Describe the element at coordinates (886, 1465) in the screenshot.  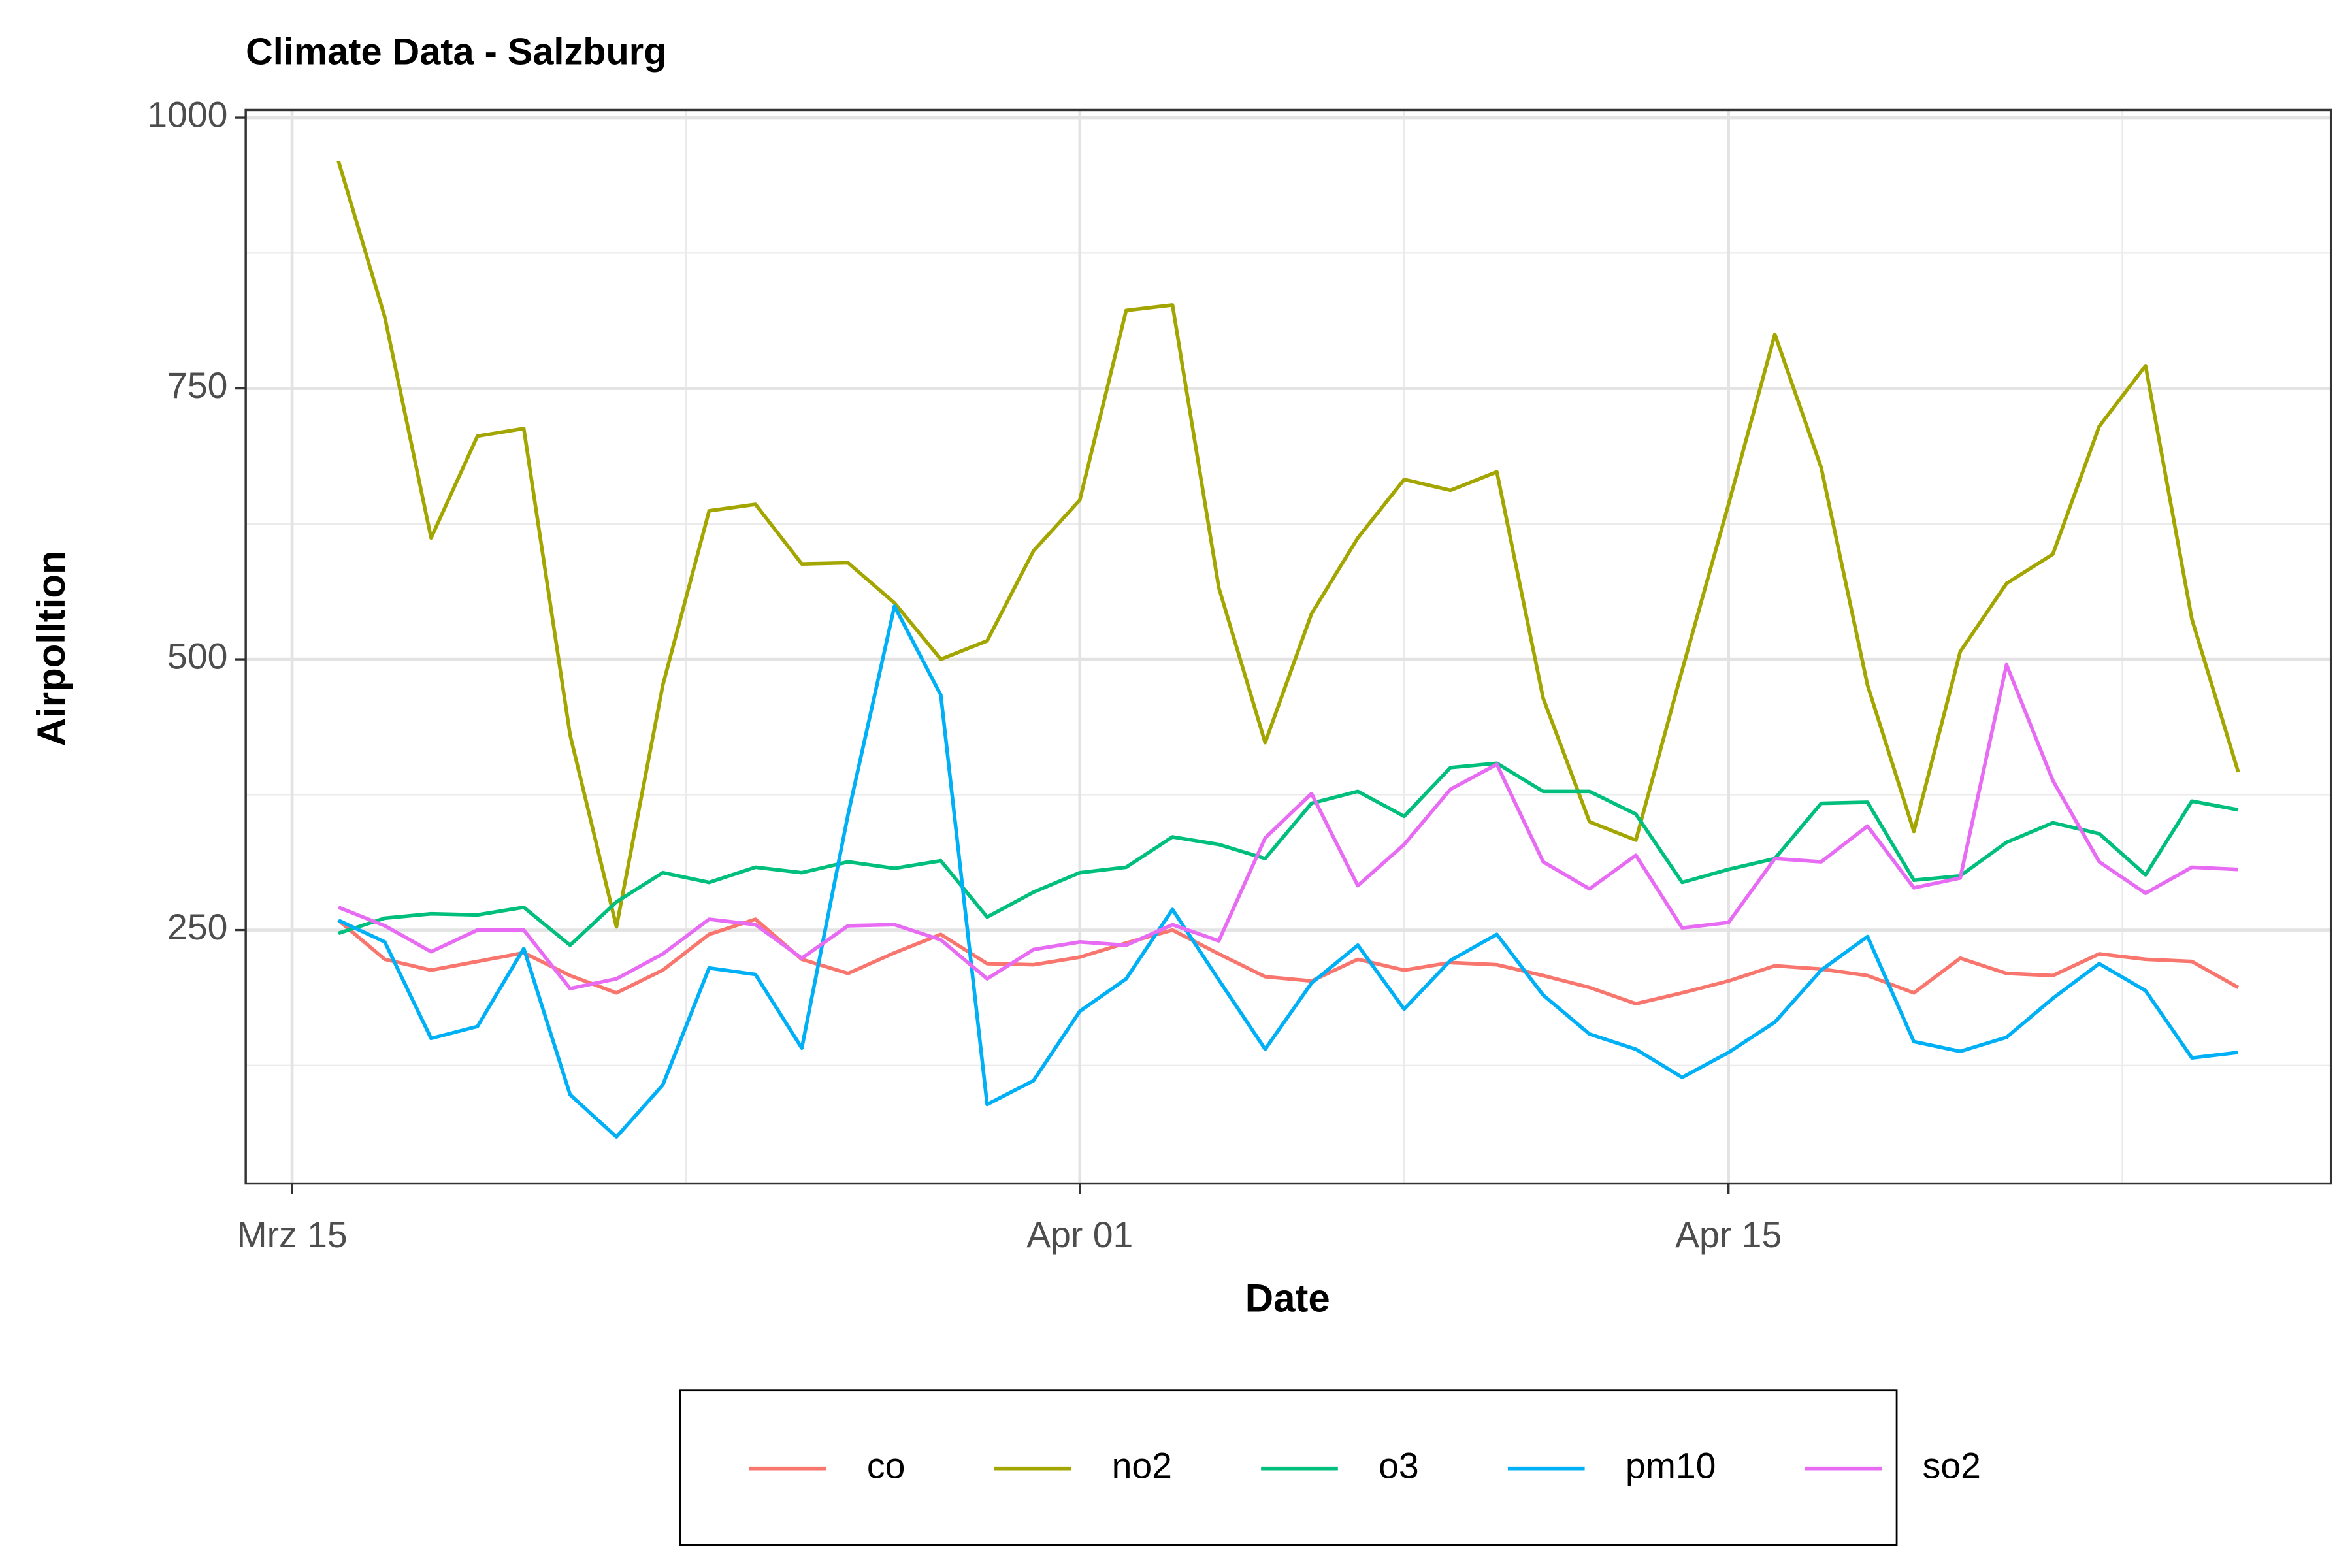
I see `legend-label: co` at that location.